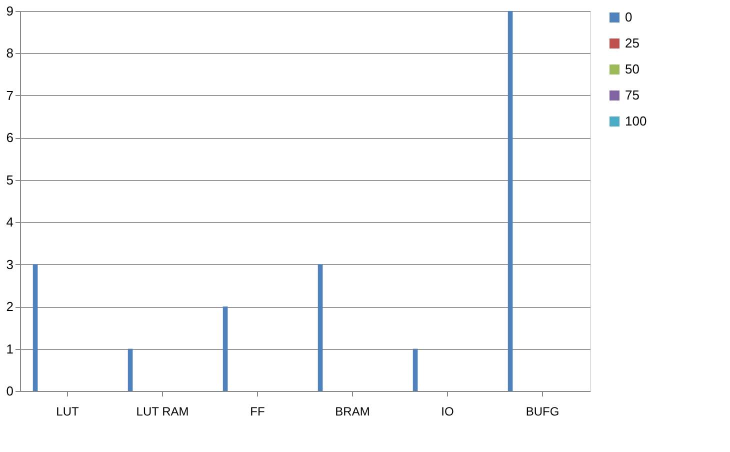  Describe the element at coordinates (162, 411) in the screenshot. I see `x-tick-label: LUT RAM` at that location.